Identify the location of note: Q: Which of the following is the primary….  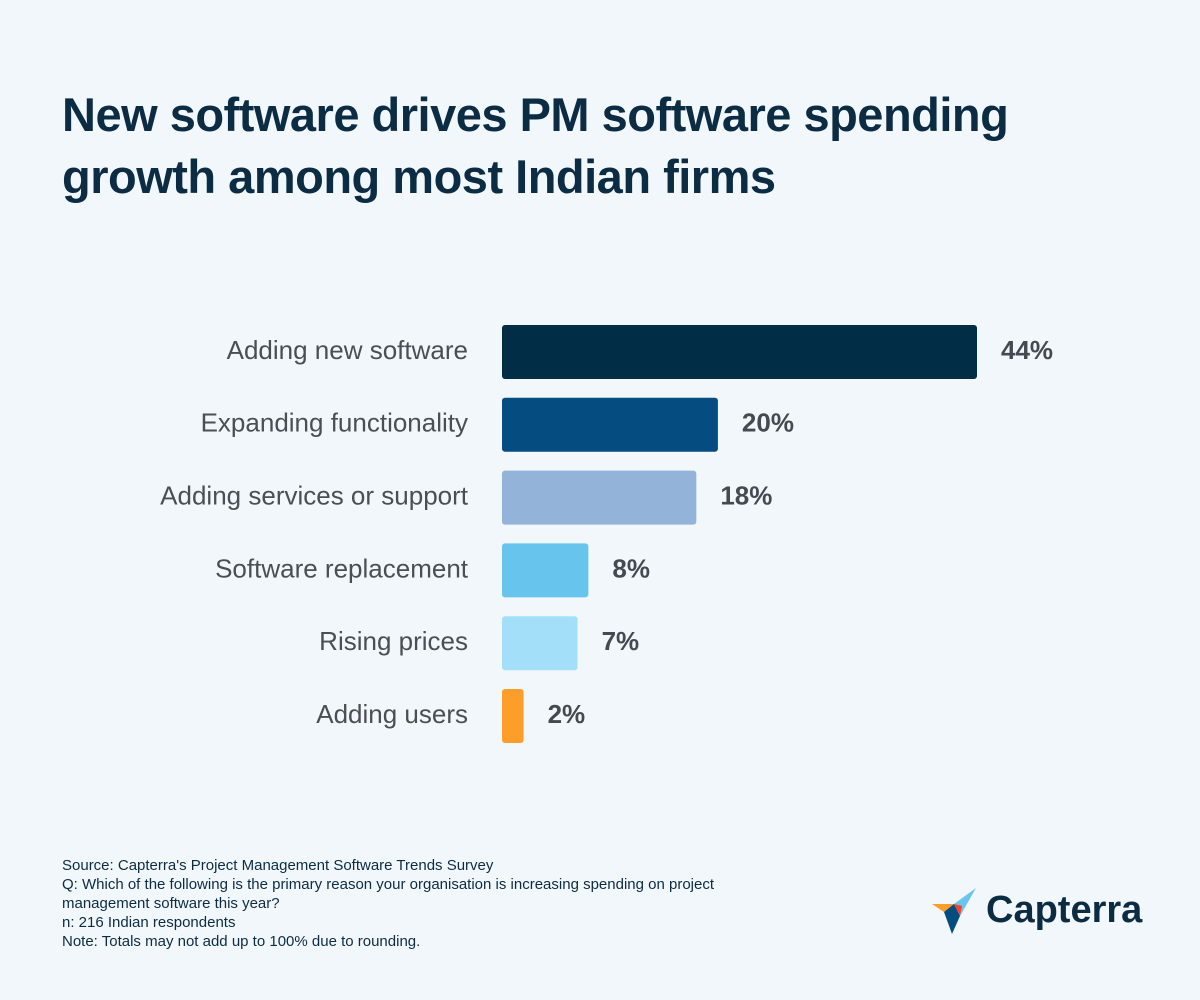
(388, 894).